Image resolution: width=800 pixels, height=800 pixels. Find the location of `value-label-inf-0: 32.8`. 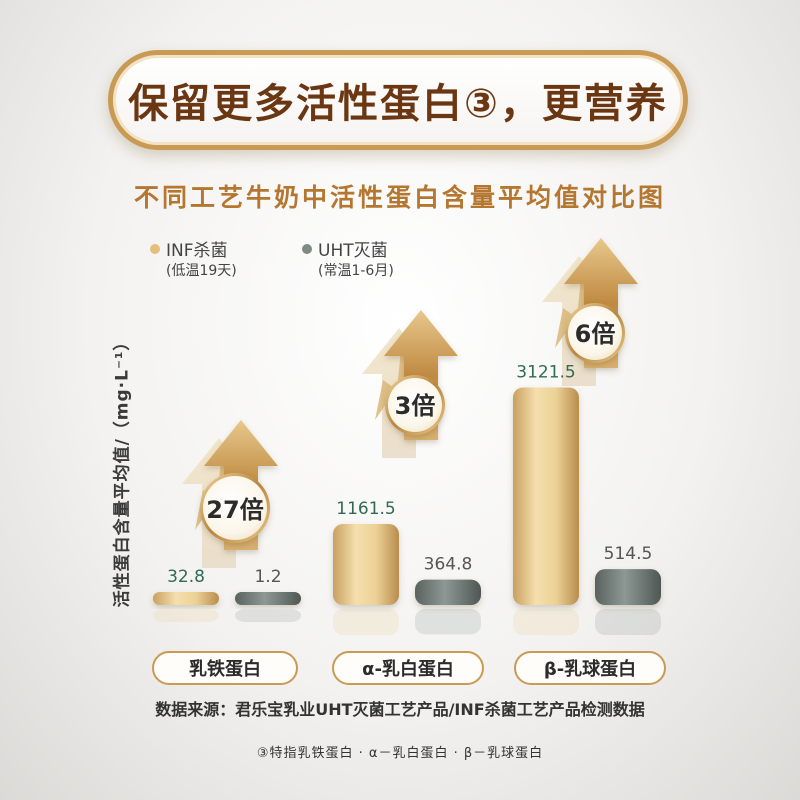

value-label-inf-0: 32.8 is located at coordinates (186, 577).